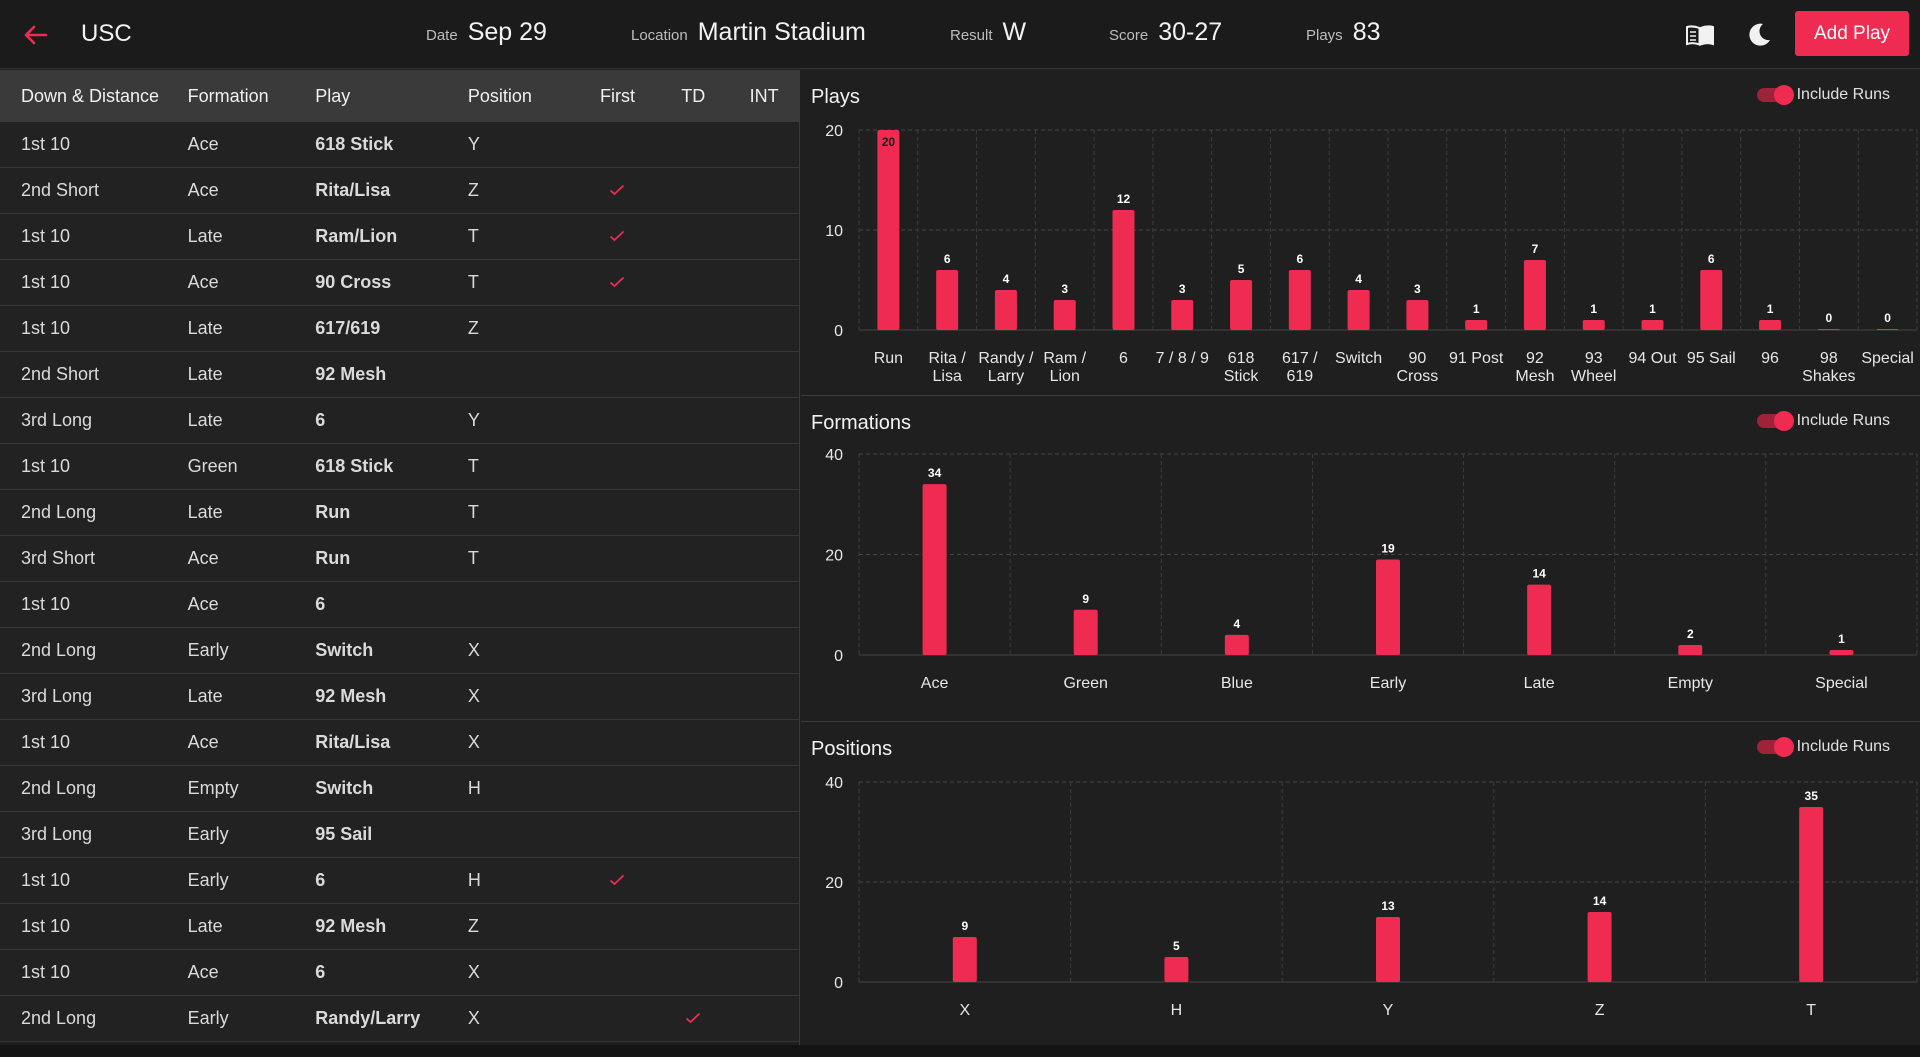 The width and height of the screenshot is (1920, 1057). What do you see at coordinates (946, 376) in the screenshot?
I see `x-tick-label-line: Lisa` at bounding box center [946, 376].